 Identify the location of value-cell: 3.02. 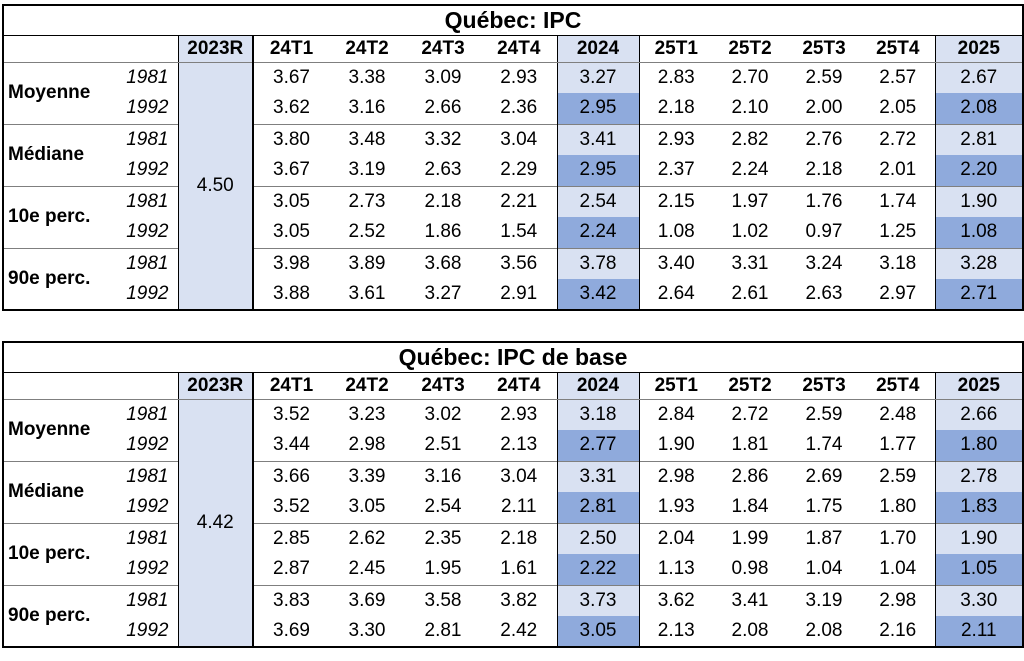
(443, 414).